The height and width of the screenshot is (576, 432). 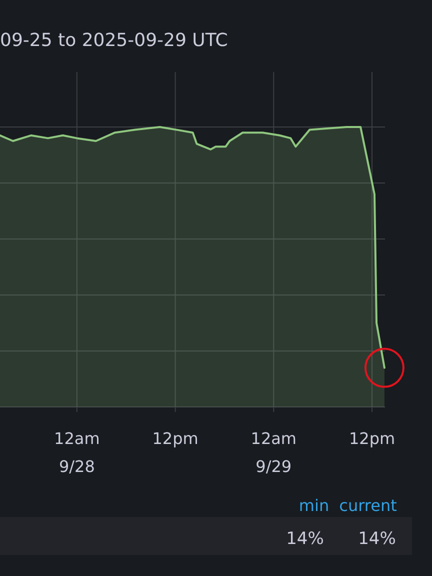 What do you see at coordinates (314, 505) in the screenshot?
I see `text: min` at bounding box center [314, 505].